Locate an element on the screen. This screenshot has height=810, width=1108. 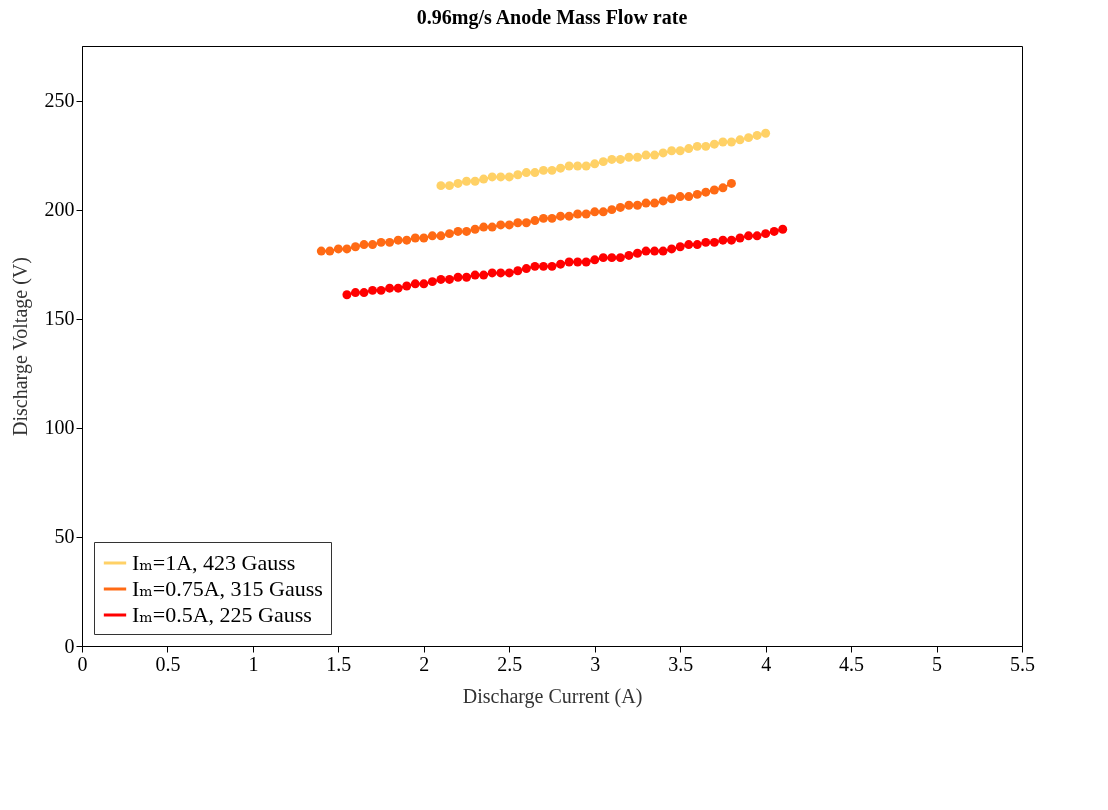
legend-label: Iₘ=0.5A, 225 Gauss is located at coordinates (222, 614).